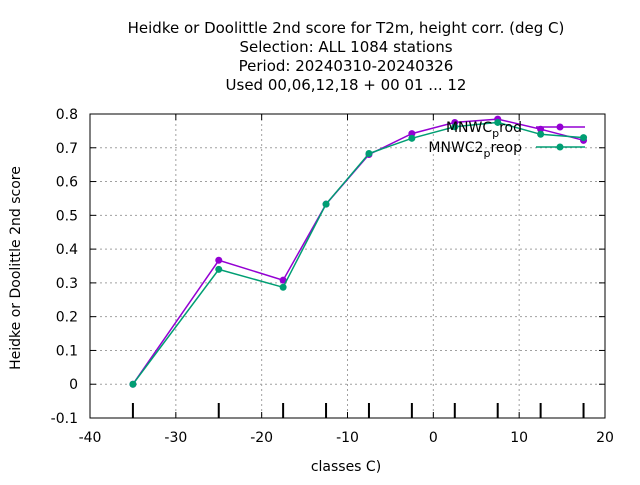  What do you see at coordinates (346, 467) in the screenshot?
I see `x-axis-label: classes C)` at bounding box center [346, 467].